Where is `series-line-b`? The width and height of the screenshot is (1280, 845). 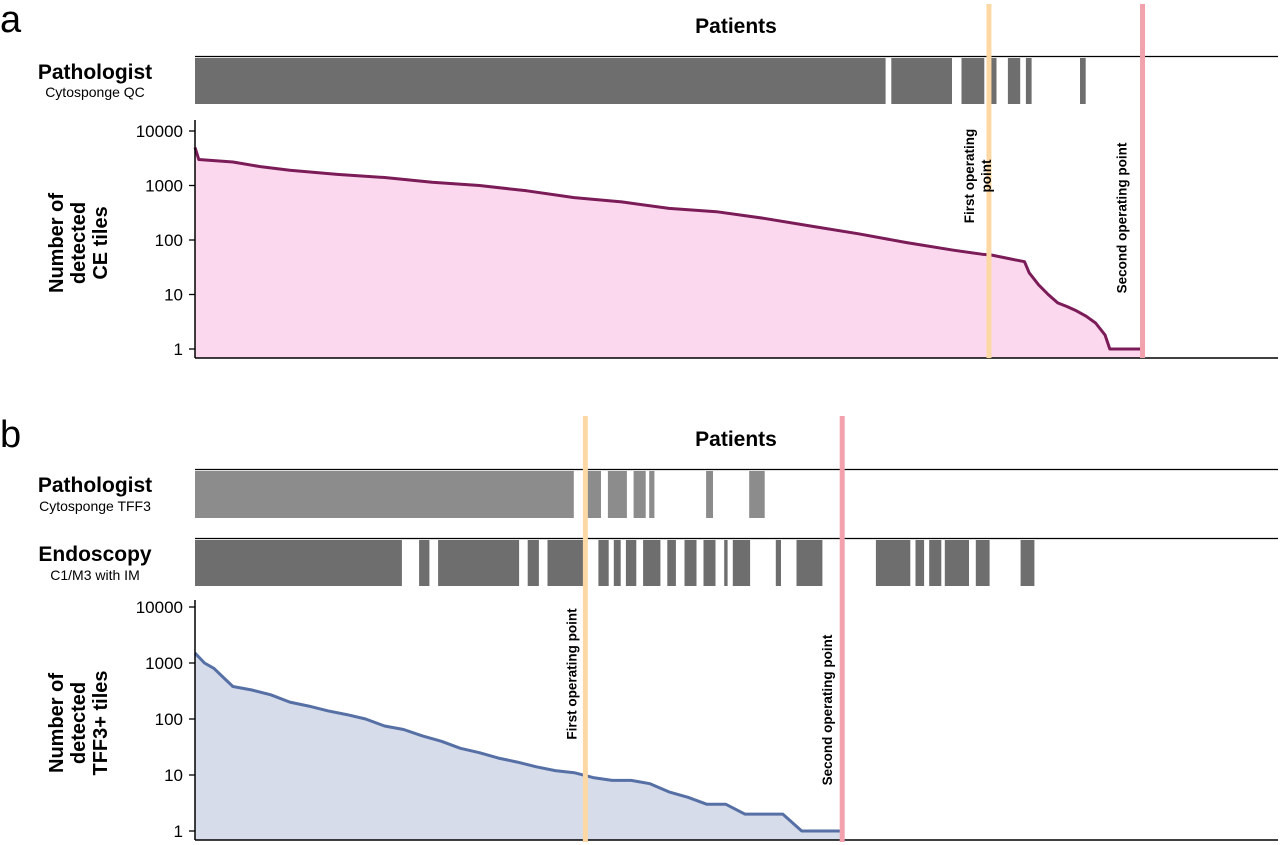
series-line-b is located at coordinates (518, 742).